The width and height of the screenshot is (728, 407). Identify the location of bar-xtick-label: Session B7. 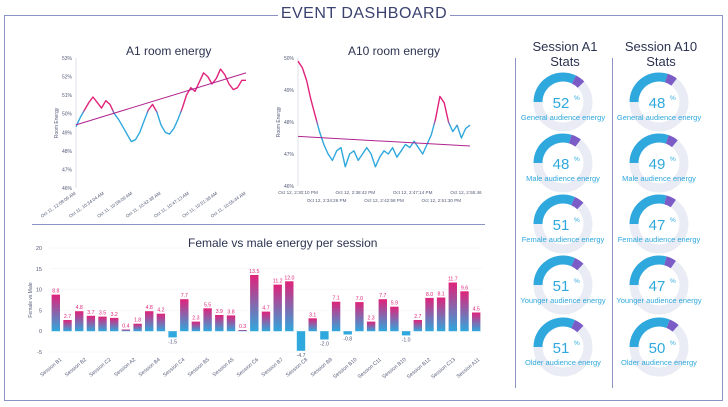
(273, 368).